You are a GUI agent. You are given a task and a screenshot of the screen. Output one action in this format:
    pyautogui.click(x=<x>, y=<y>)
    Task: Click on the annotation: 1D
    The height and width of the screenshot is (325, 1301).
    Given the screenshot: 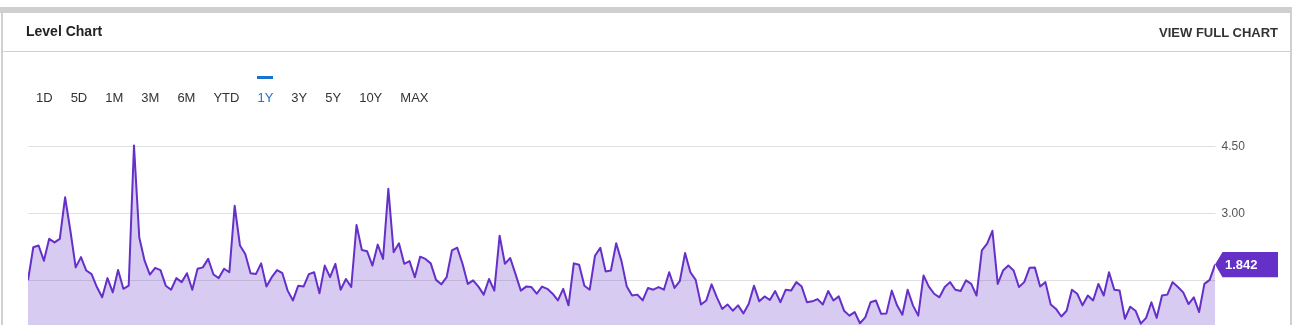 What is the action you would take?
    pyautogui.click(x=44, y=97)
    